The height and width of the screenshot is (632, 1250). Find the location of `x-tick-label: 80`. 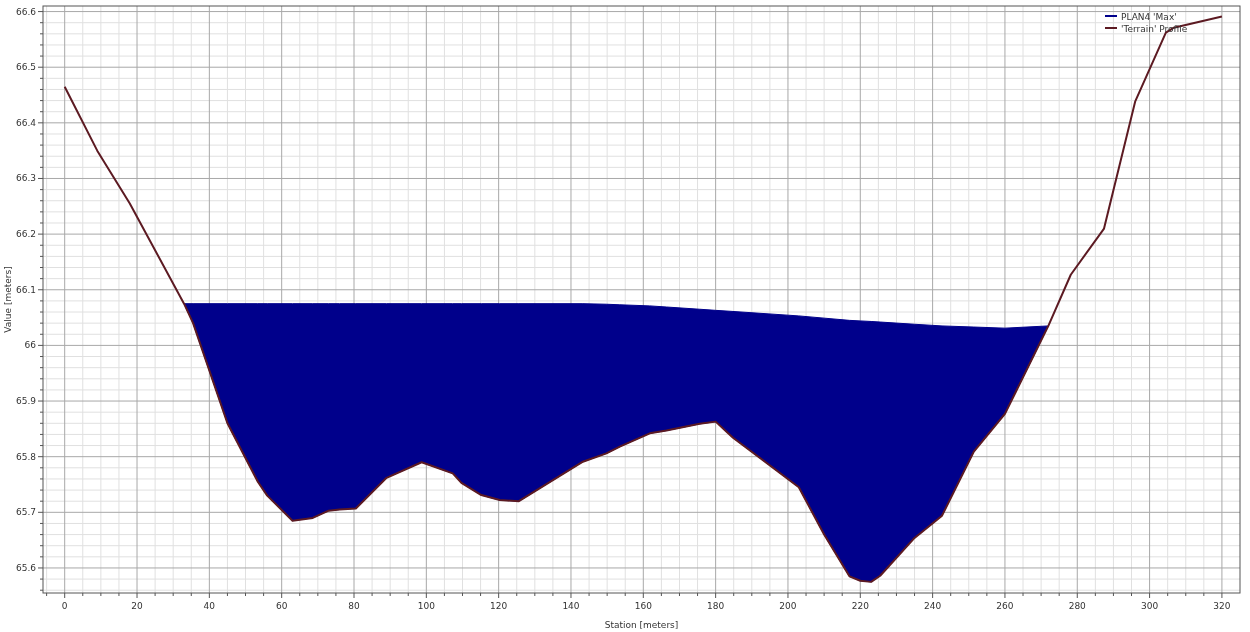

x-tick-label: 80 is located at coordinates (354, 606).